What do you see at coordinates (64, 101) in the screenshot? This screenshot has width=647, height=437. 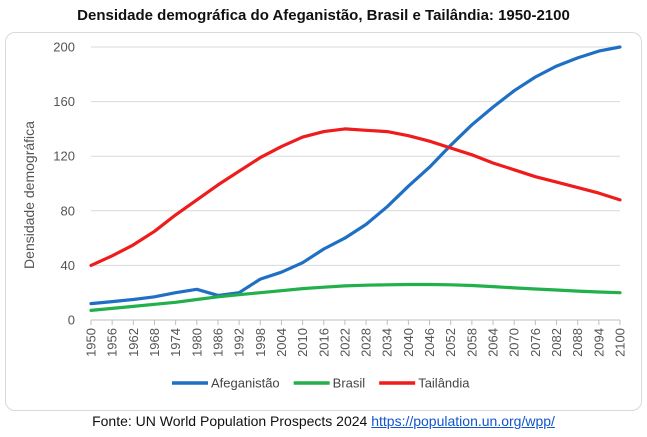 I see `y-tick-label: 160` at bounding box center [64, 101].